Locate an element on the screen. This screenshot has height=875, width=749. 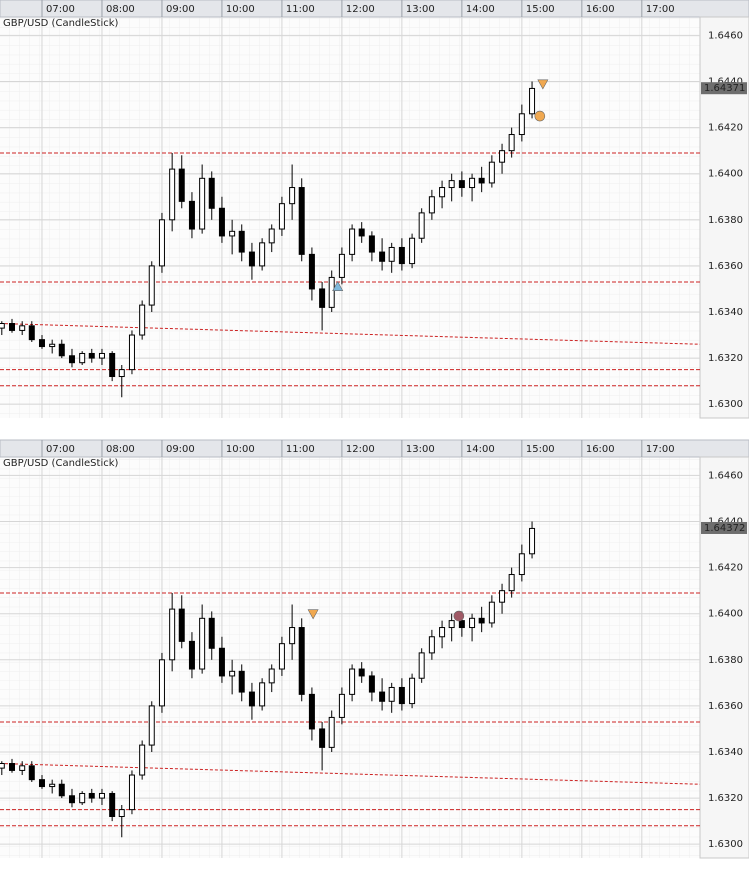
x-tick-label: 17:00 is located at coordinates (660, 449).